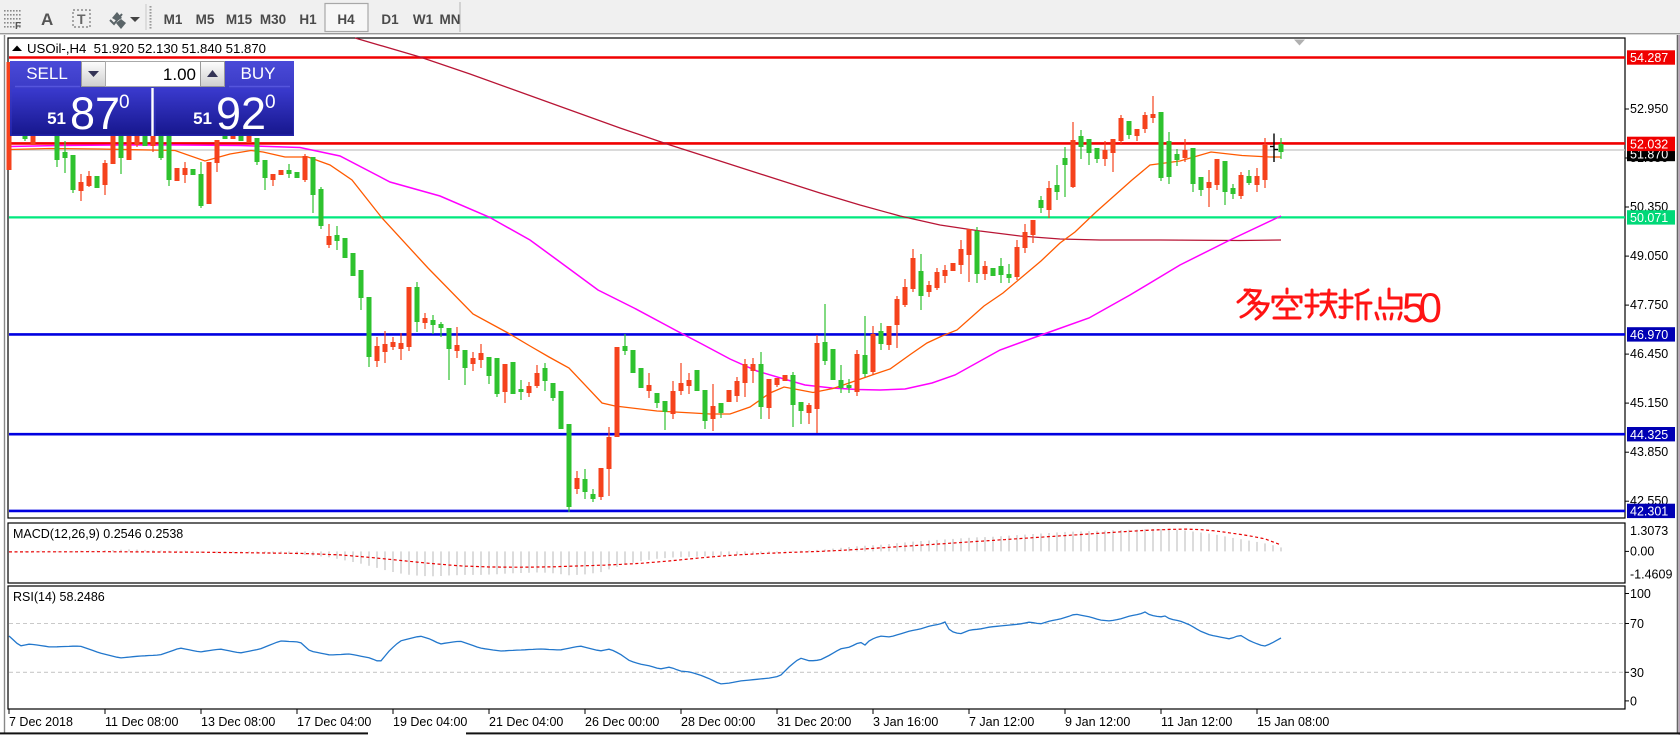 Image resolution: width=1680 pixels, height=736 pixels. What do you see at coordinates (1649, 218) in the screenshot?
I see `svg-text: 50.071` at bounding box center [1649, 218].